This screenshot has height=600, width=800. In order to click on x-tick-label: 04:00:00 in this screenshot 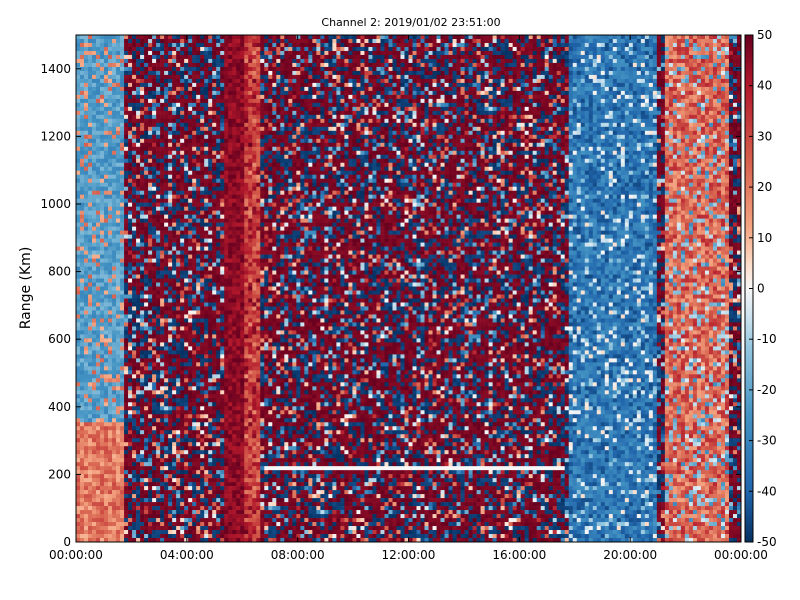, I will do `click(187, 555)`.